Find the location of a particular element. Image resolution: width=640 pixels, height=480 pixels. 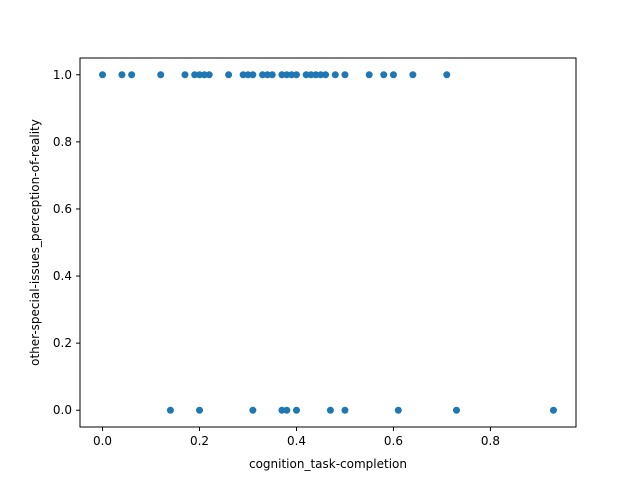

y-tick-label: 0.2 is located at coordinates (62, 343).